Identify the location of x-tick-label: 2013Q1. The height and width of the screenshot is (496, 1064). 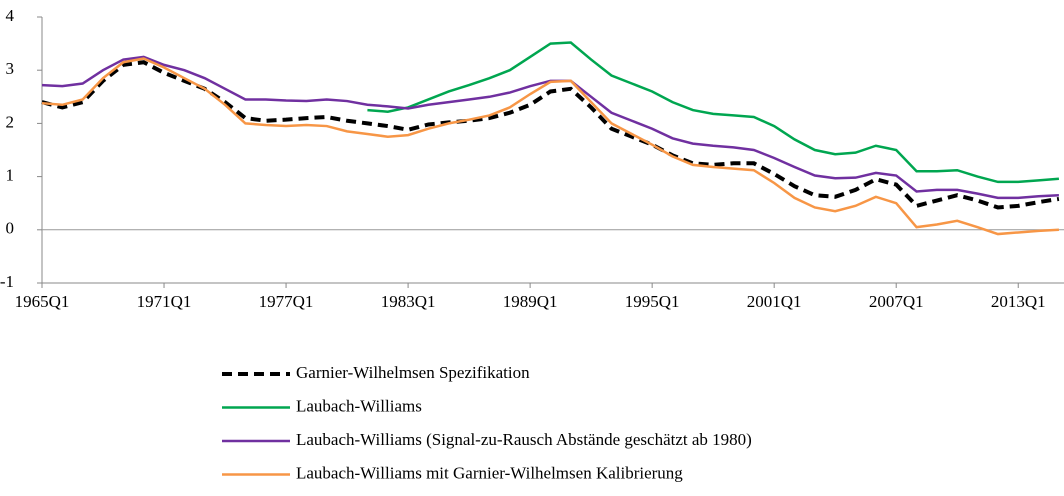
(1018, 301).